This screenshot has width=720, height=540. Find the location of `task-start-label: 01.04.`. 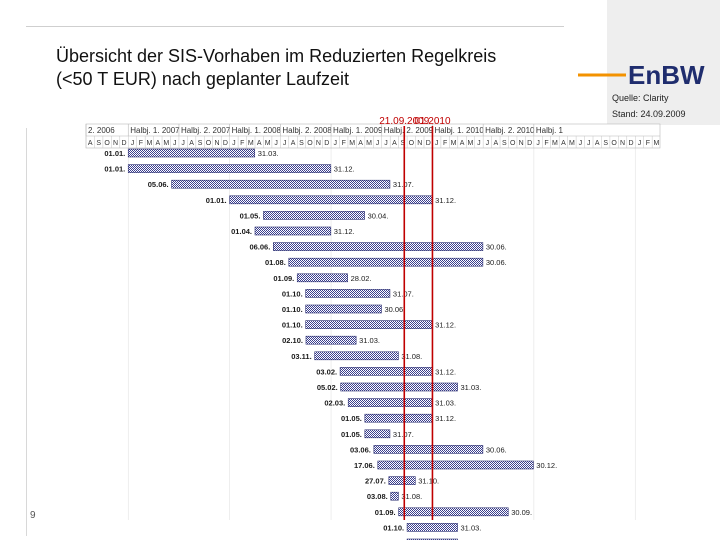

task-start-label: 01.04. is located at coordinates (241, 231).